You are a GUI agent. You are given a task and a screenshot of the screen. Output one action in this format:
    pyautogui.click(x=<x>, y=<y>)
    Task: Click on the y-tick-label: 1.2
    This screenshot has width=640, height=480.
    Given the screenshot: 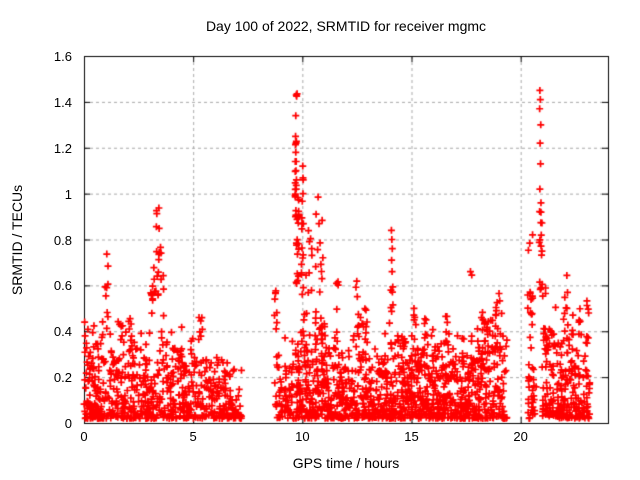 What is the action you would take?
    pyautogui.click(x=62, y=148)
    